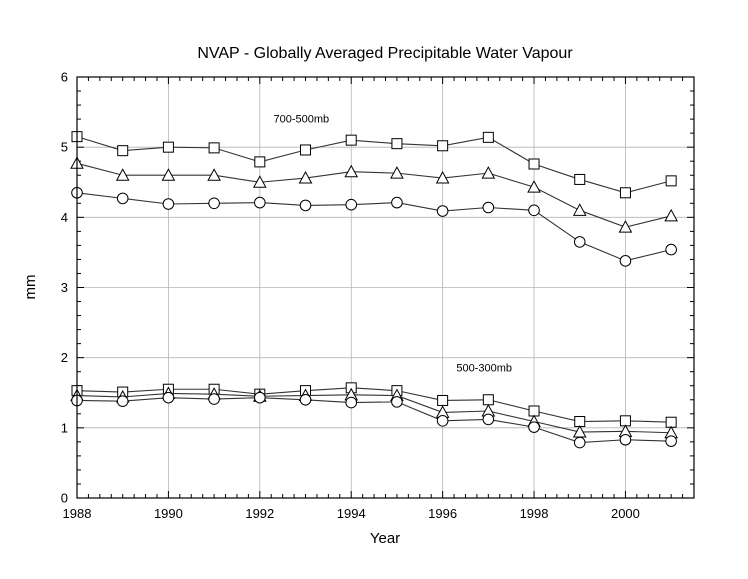 Image resolution: width=748 pixels, height=579 pixels. I want to click on annotations: 700-500mb 500-300mb, so click(393, 244).